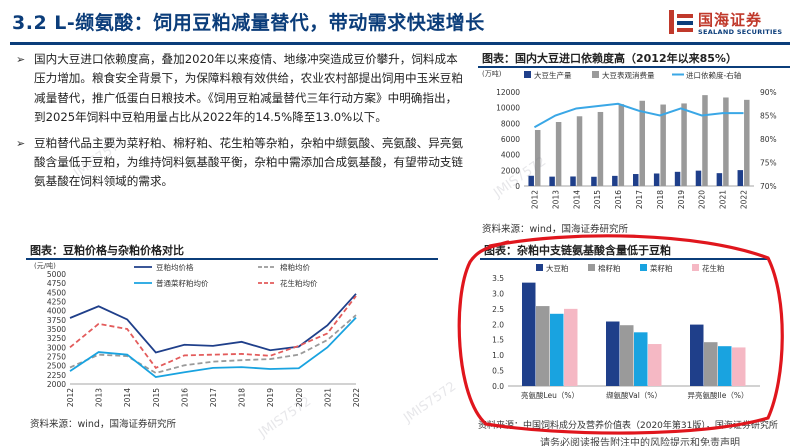 Image resolution: width=800 pixels, height=446 pixels. What do you see at coordinates (295, 267) in the screenshot?
I see `chart2-legend-label: 棉粕均价` at bounding box center [295, 267].